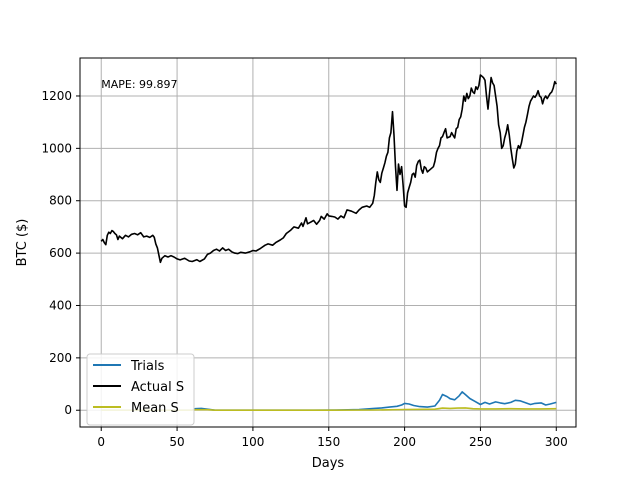 The width and height of the screenshot is (640, 484). I want to click on y-tick-label: 400, so click(60, 305).